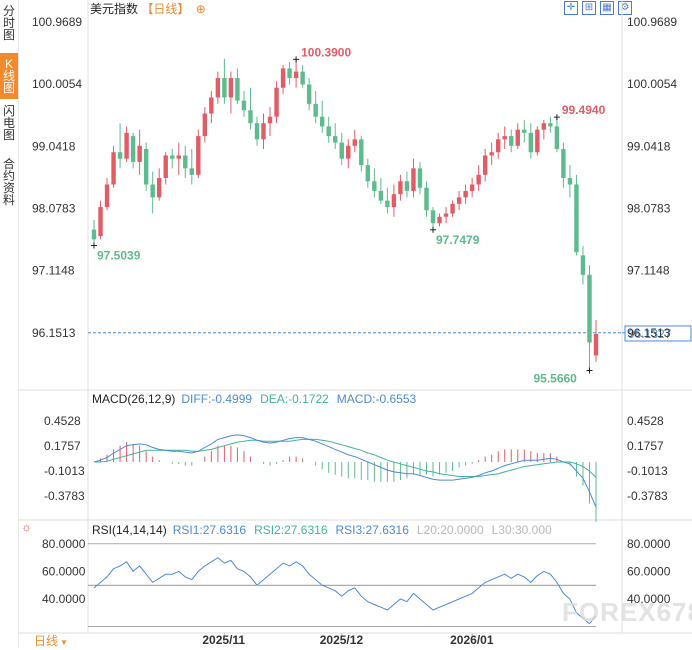 Image resolution: width=692 pixels, height=650 pixels. I want to click on rsi1-value: RSI1:27.6316, so click(209, 530).